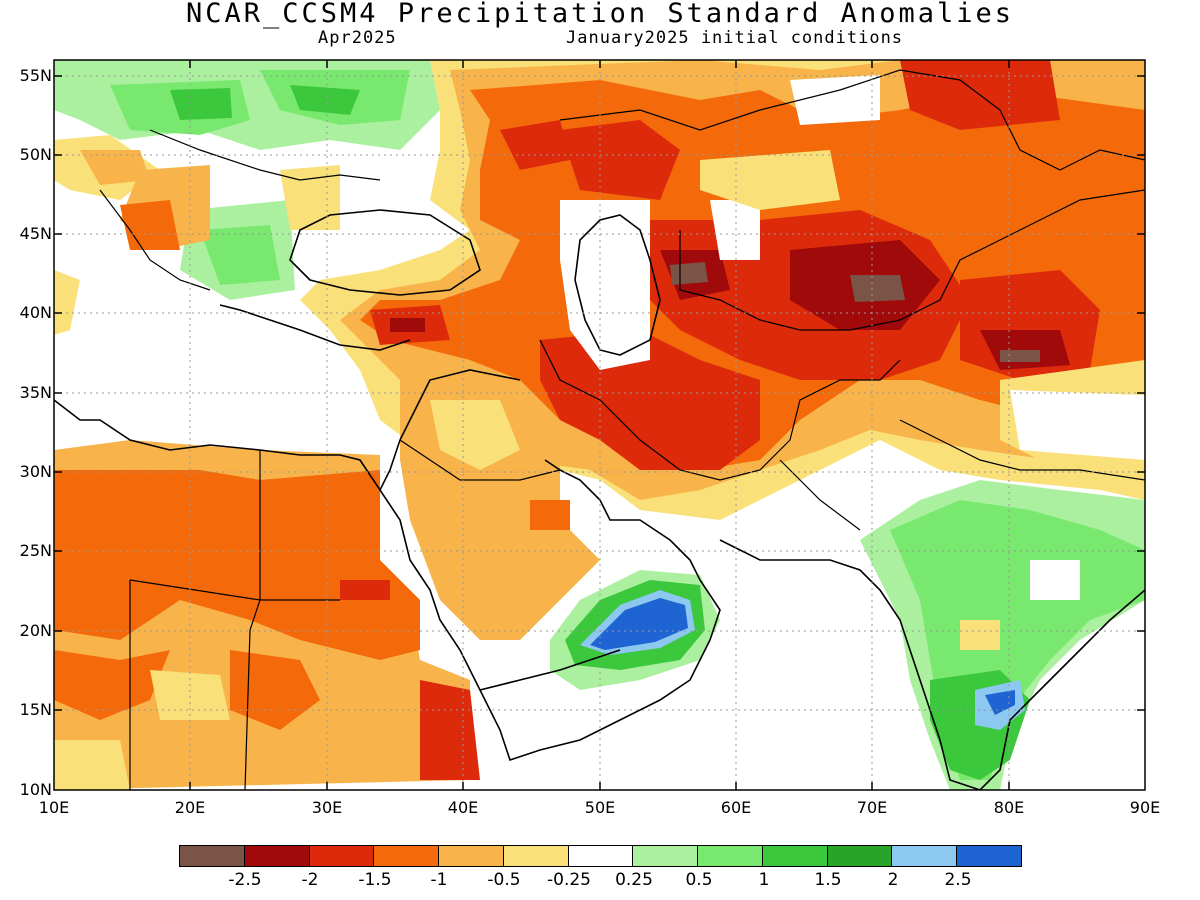  What do you see at coordinates (893, 880) in the screenshot?
I see `legend-tick-label: 2` at bounding box center [893, 880].